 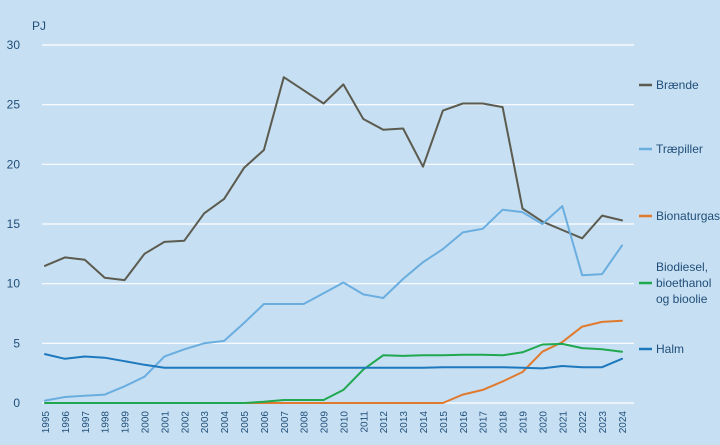 I want to click on y-tick-label: 25, so click(x=14, y=105).